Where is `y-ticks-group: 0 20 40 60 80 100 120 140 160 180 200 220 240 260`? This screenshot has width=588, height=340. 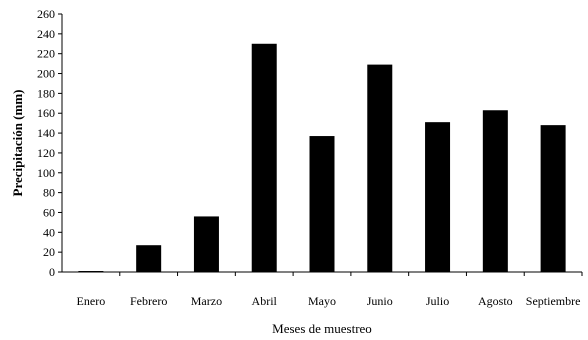 y-ticks-group: 0 20 40 60 80 100 120 140 160 180 200 220 240 260 is located at coordinates (49, 143).